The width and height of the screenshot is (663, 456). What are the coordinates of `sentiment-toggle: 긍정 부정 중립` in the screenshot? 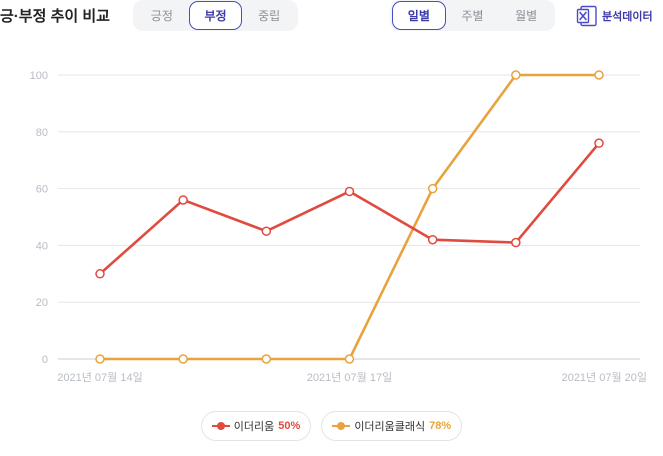 It's located at (215, 15).